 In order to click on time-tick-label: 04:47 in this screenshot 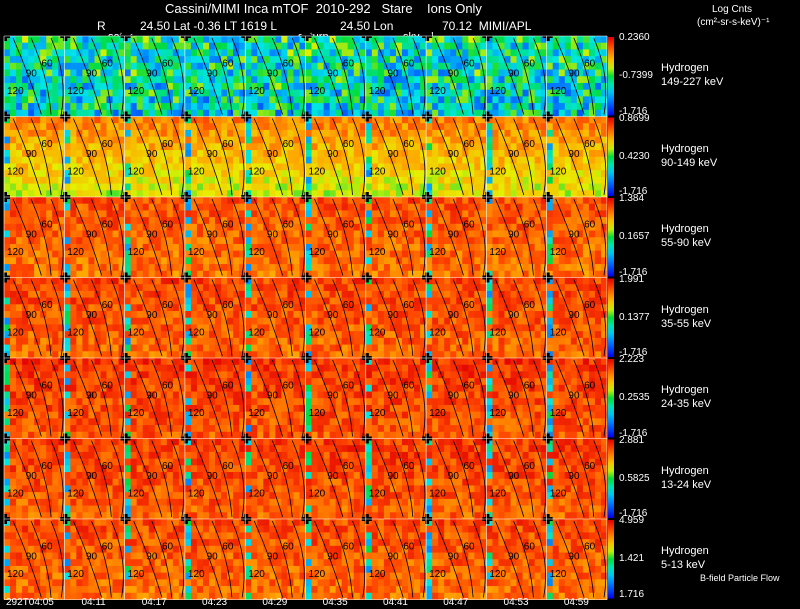, I will do `click(456, 602)`.